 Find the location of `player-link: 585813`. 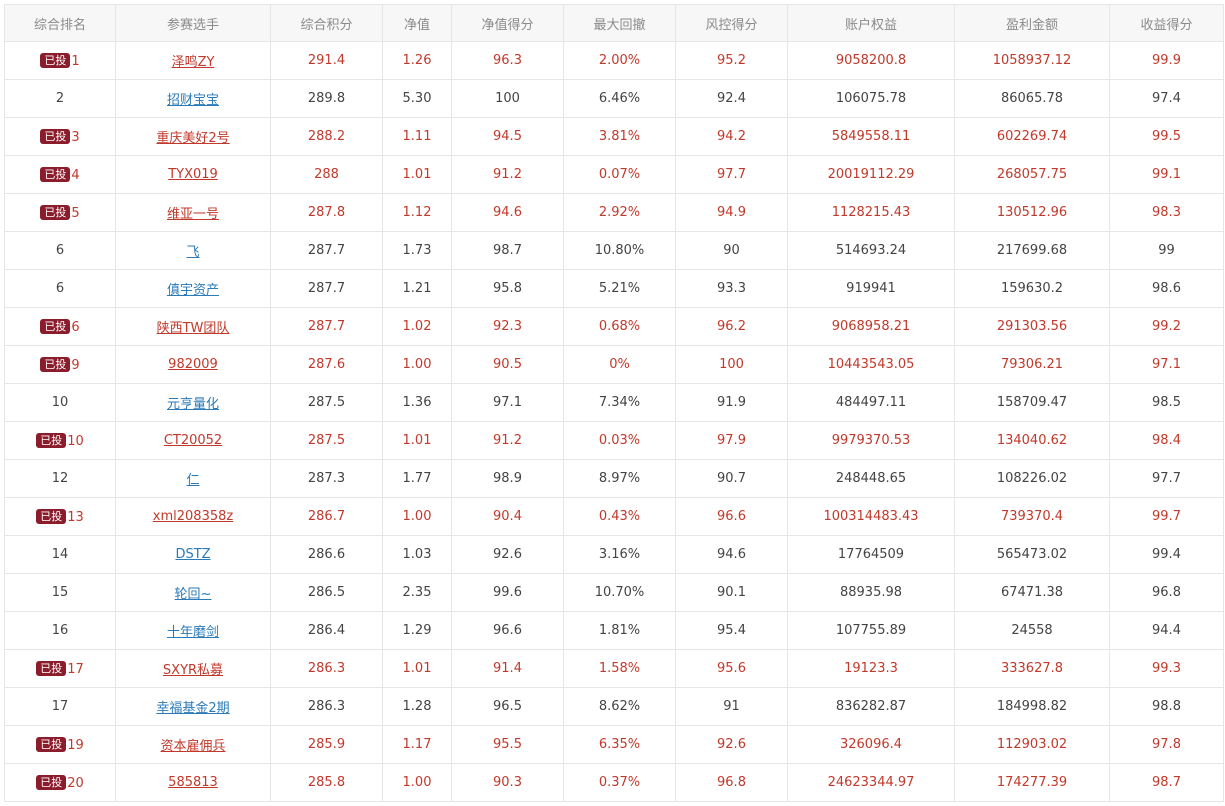

player-link: 585813 is located at coordinates (193, 782).